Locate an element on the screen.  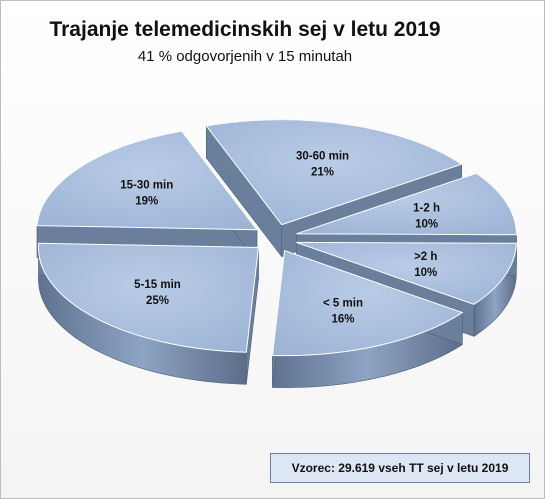
slice-value-label: 25% is located at coordinates (157, 301).